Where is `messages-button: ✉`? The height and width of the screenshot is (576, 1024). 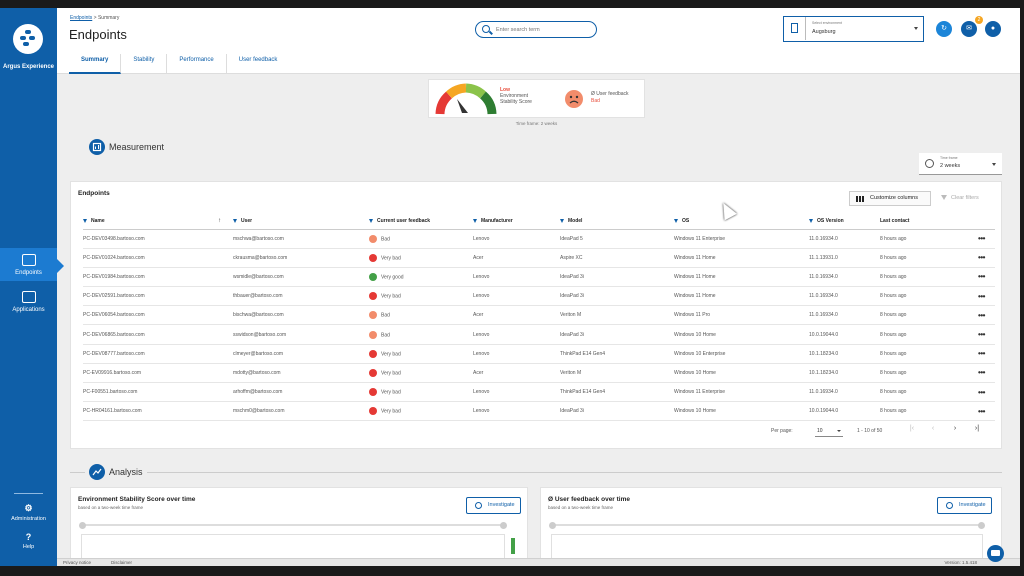 messages-button: ✉ is located at coordinates (969, 29).